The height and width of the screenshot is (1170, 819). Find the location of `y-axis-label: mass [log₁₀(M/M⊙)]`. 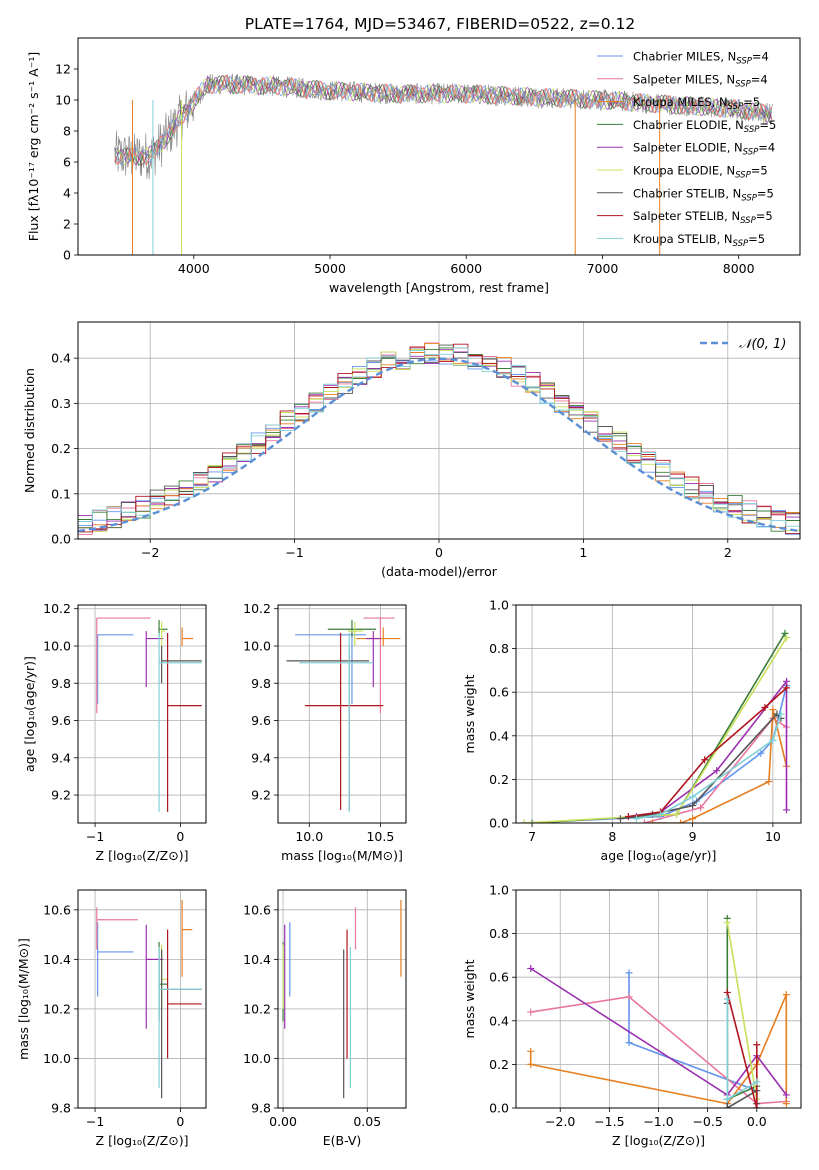

y-axis-label: mass [log₁₀(M/M⊙)] is located at coordinates (23, 999).